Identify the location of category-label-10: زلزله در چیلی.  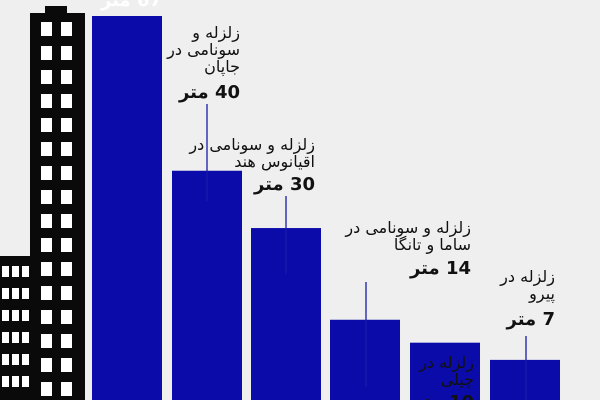
(446, 371).